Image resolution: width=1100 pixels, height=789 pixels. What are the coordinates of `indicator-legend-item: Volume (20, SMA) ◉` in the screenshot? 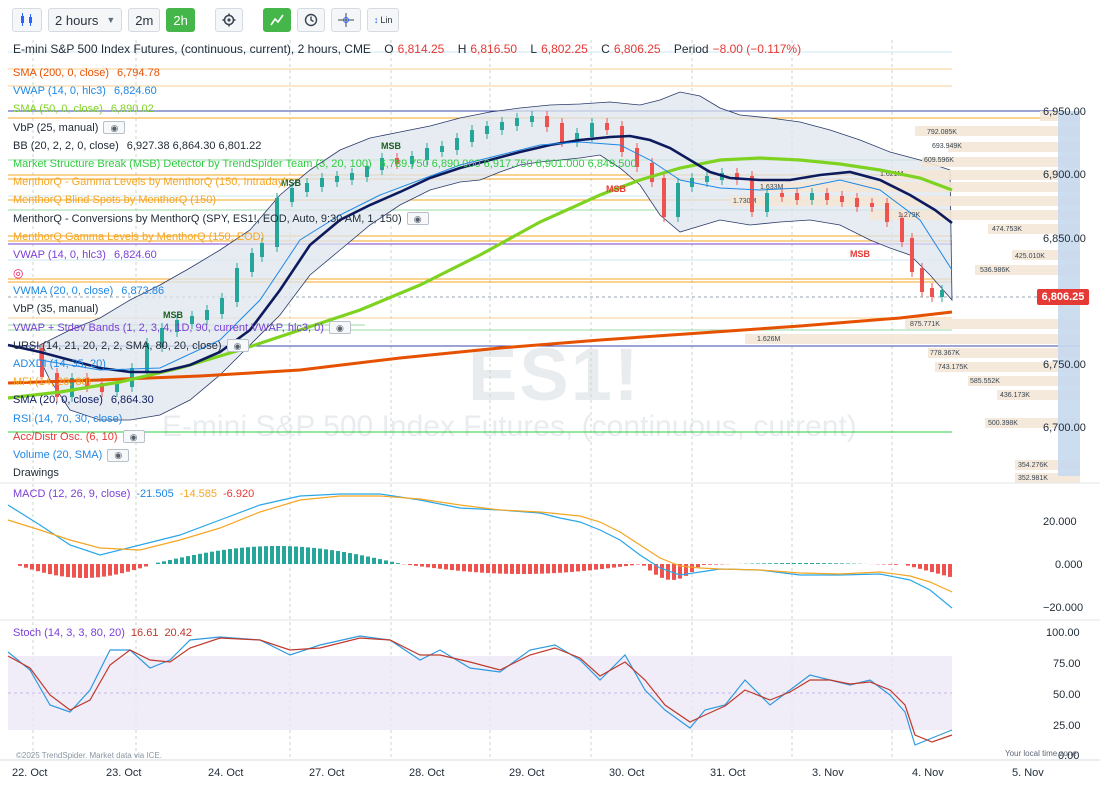 It's located at (325, 455).